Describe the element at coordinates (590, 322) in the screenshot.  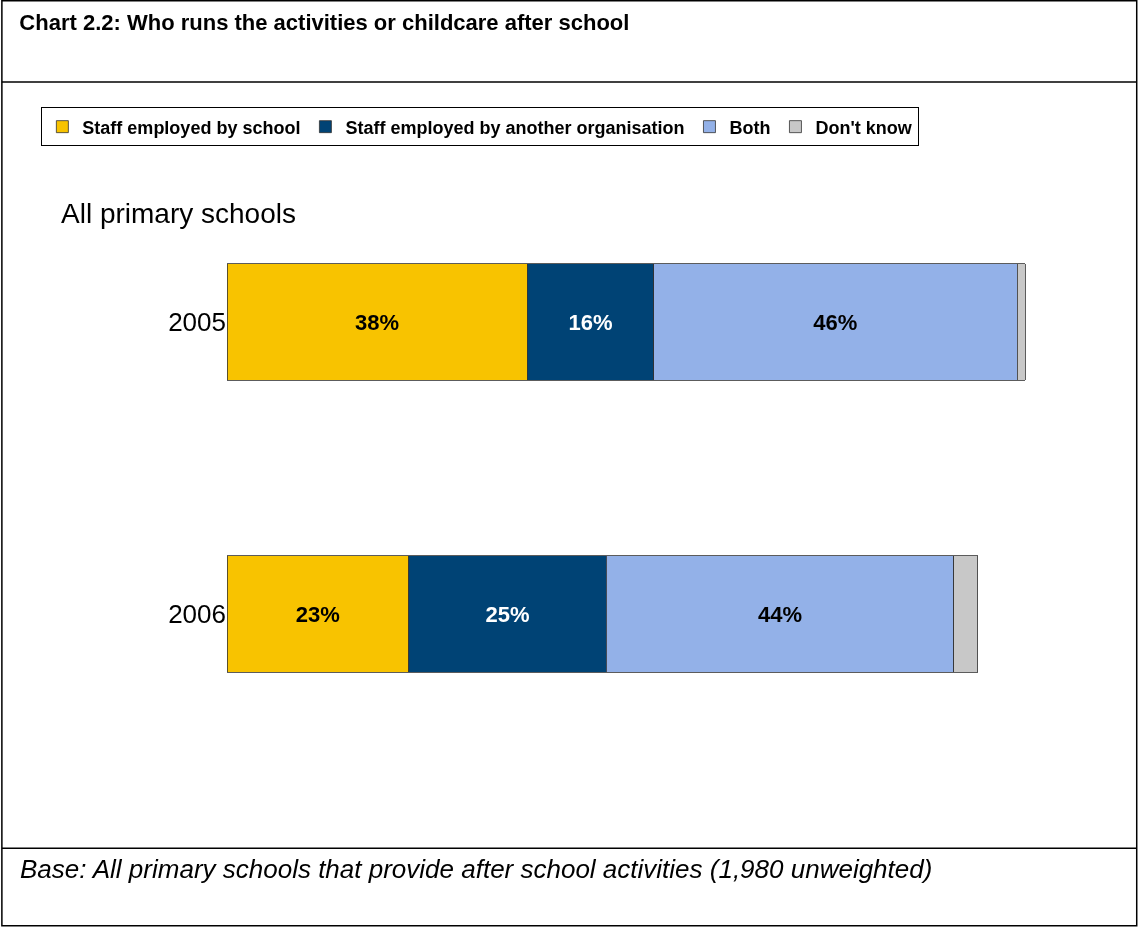
I see `data-label: 16%` at that location.